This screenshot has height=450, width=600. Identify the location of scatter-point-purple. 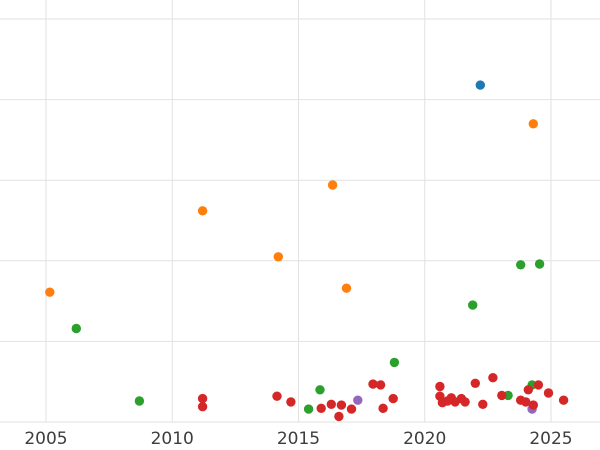
(358, 400).